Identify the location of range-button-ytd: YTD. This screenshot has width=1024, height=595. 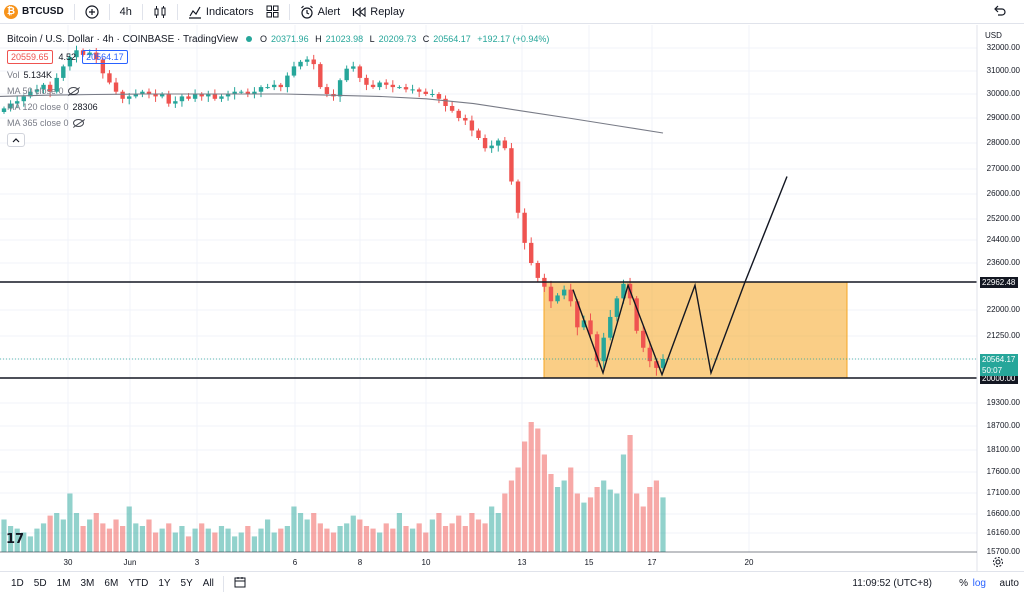
(138, 583).